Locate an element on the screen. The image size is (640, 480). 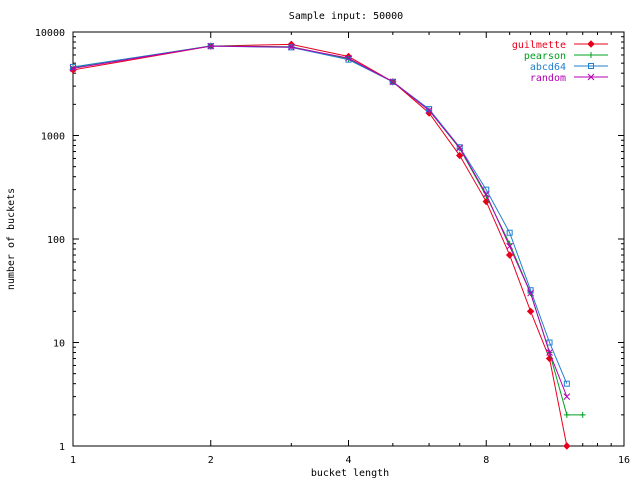
y-tick-label: 100 is located at coordinates (56, 240).